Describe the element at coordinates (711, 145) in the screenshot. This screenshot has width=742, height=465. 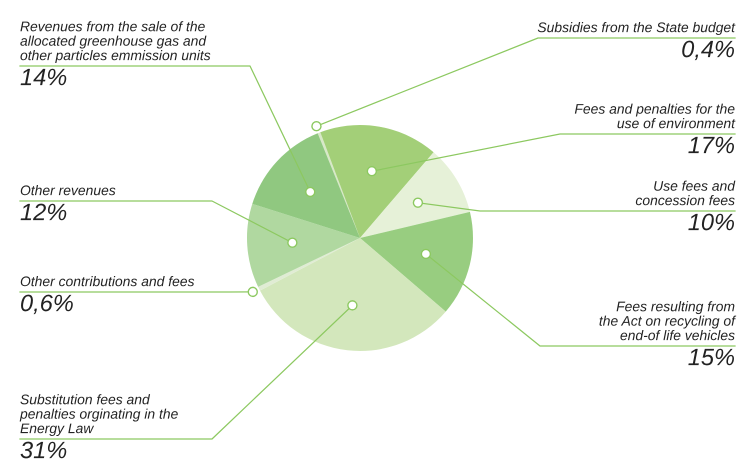
I see `data-label: 17%` at that location.